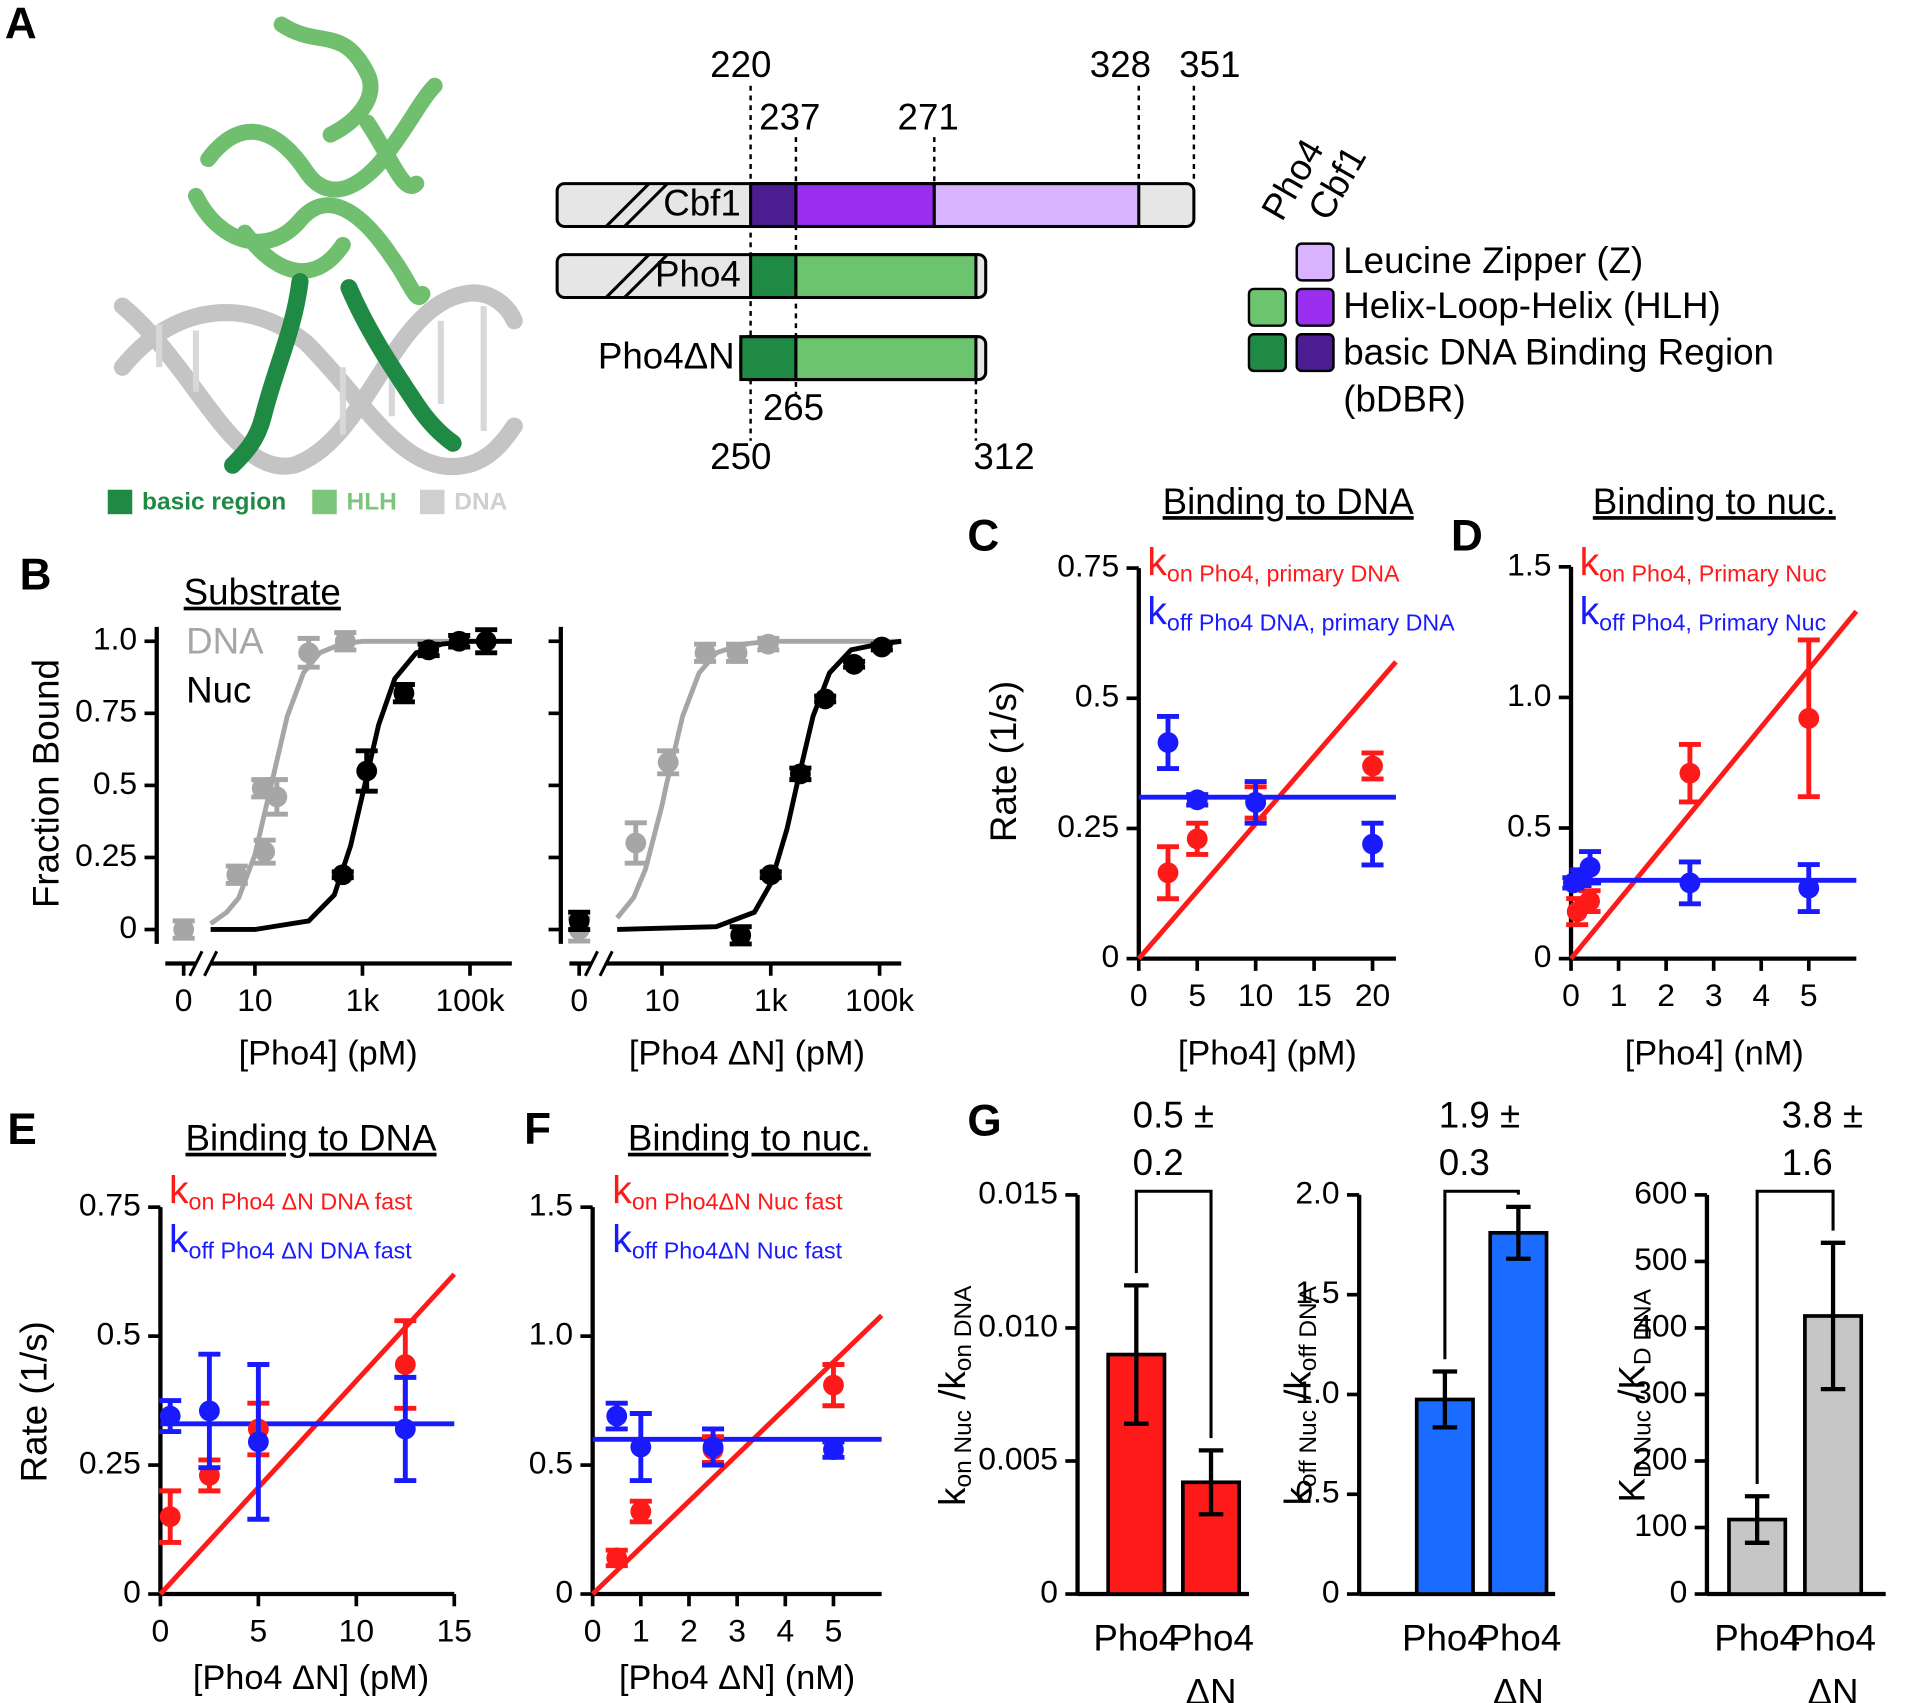 The image size is (1920, 1703). What do you see at coordinates (1761, 995) in the screenshot?
I see `x-tick-label: 4` at bounding box center [1761, 995].